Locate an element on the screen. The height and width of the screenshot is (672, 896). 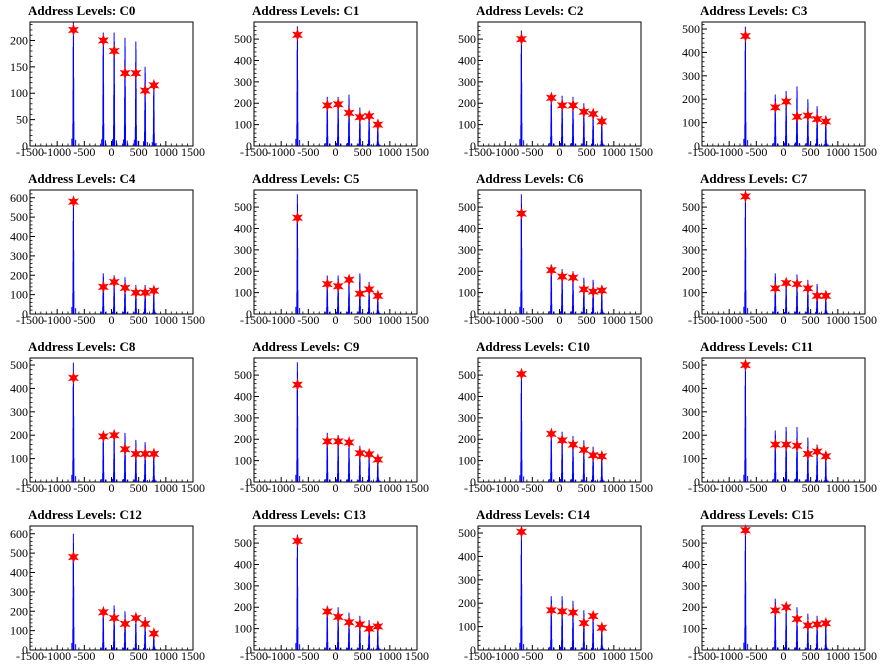
panel-title: Address Levels: C8 is located at coordinates (82, 346).